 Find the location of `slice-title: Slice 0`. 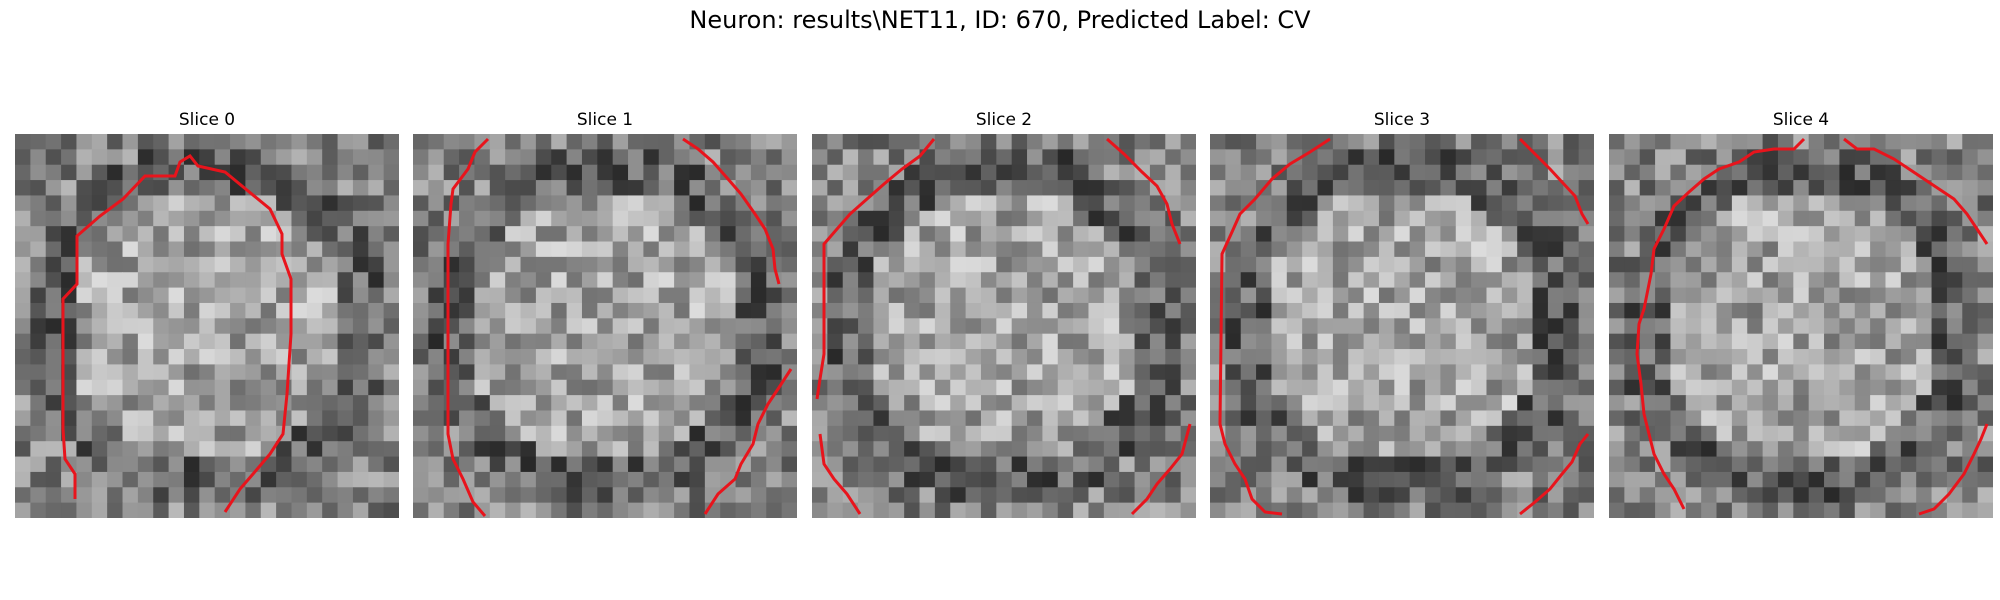

slice-title: Slice 0 is located at coordinates (207, 120).